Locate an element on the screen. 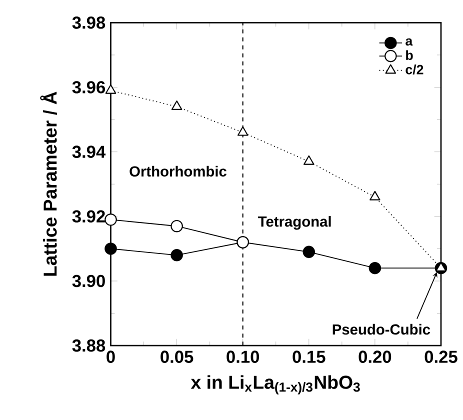  legend-label: b is located at coordinates (409, 55).